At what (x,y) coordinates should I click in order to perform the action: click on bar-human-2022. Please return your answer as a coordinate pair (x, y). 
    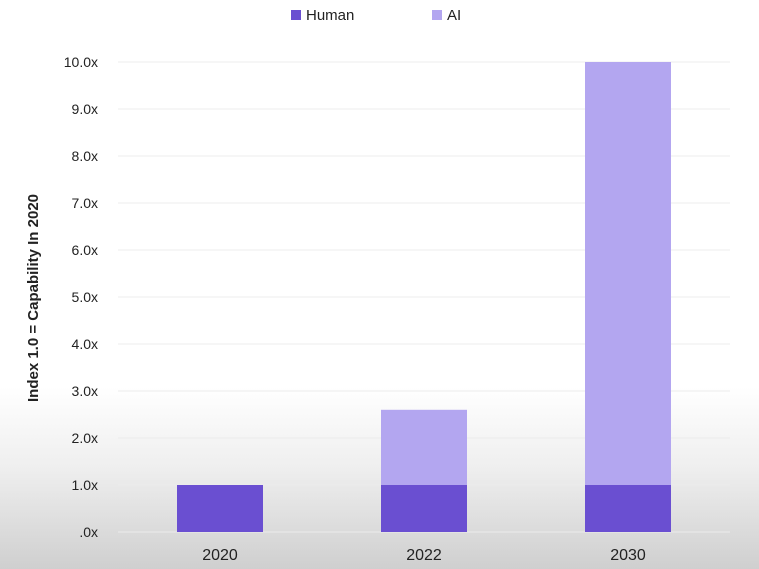
    Looking at the image, I should click on (424, 508).